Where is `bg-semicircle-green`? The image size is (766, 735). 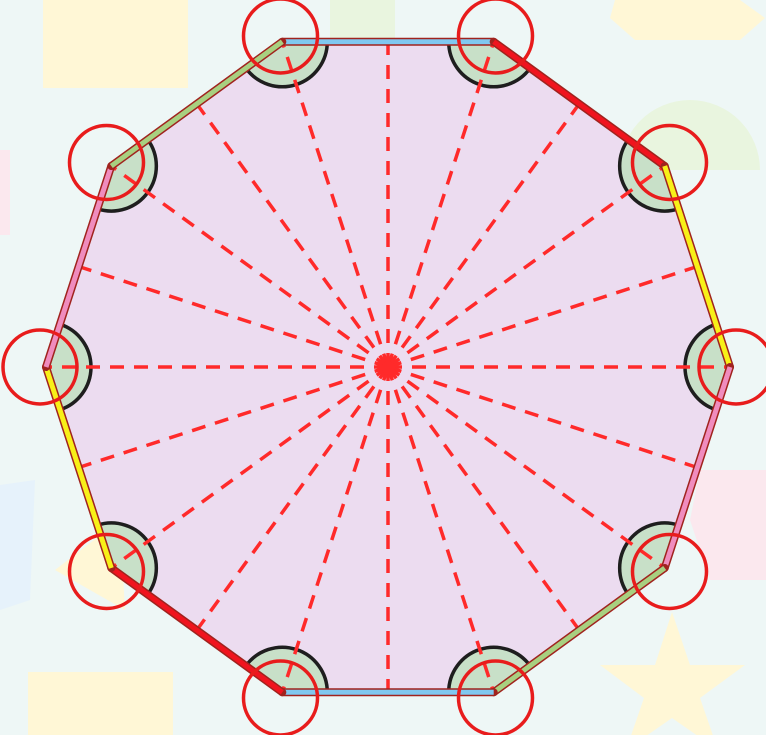
bg-semicircle-green is located at coordinates (690, 135).